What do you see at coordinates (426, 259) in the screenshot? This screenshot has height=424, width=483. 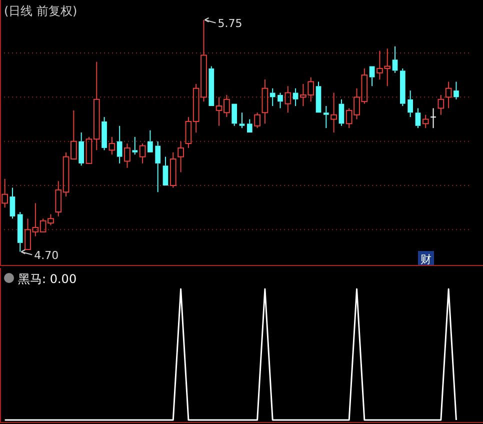 I see `annotation: 财` at bounding box center [426, 259].